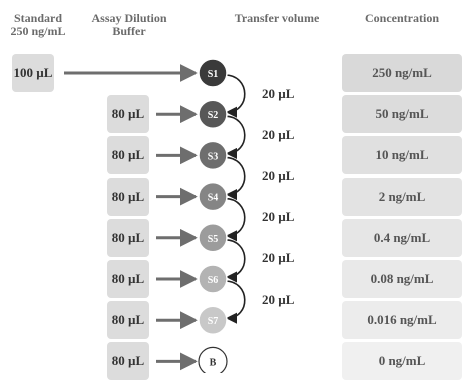  Describe the element at coordinates (402, 237) in the screenshot. I see `concentration-box: 0.4 ng/mL` at that location.